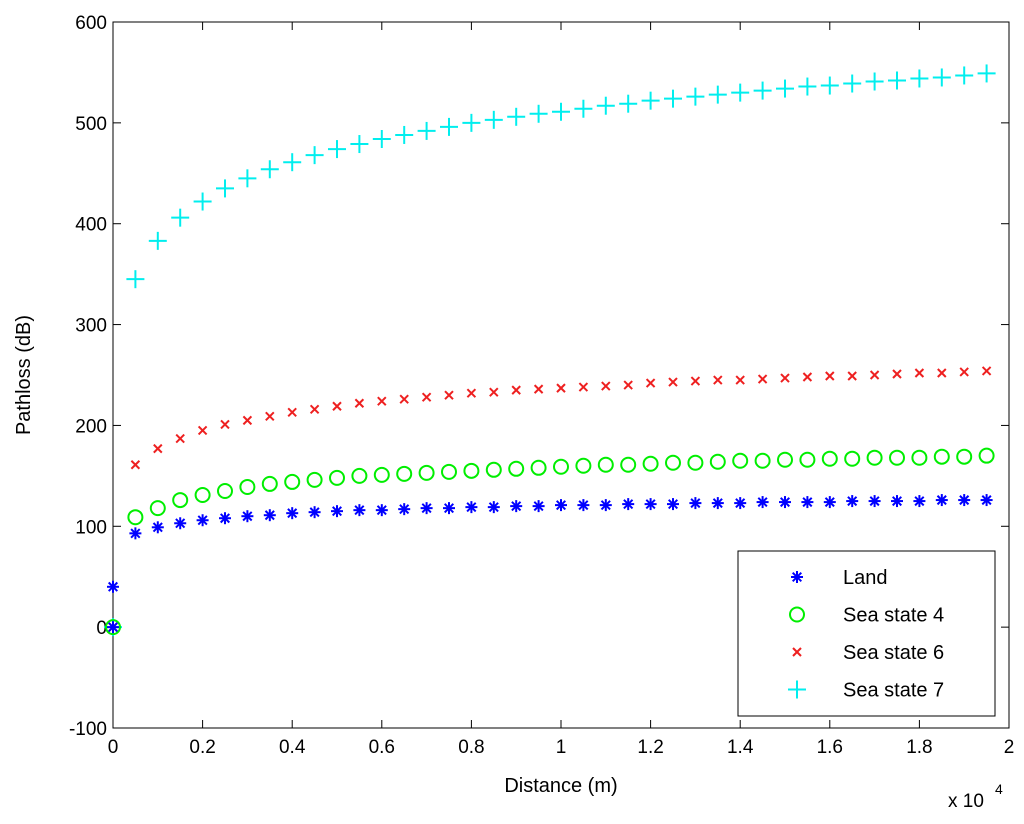  I want to click on x-tick-label: 2, so click(1009, 747).